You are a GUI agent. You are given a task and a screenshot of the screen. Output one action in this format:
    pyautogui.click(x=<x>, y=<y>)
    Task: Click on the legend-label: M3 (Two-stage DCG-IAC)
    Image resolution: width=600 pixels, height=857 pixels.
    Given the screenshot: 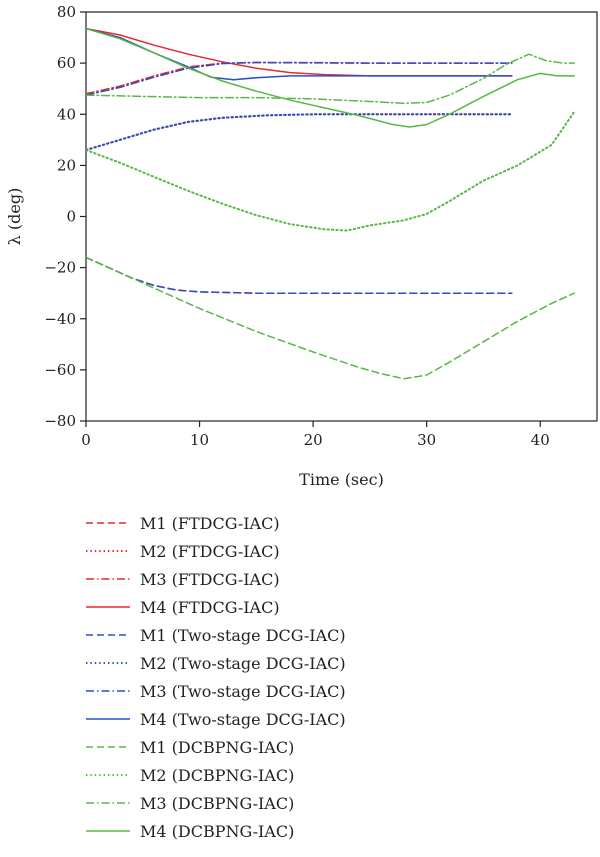 What is the action you would take?
    pyautogui.click(x=243, y=691)
    